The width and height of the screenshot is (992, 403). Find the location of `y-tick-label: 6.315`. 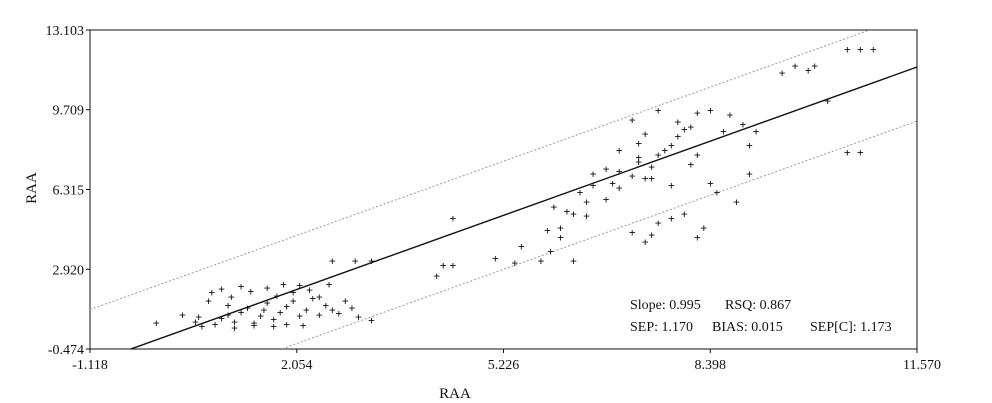

y-tick-label: 6.315 is located at coordinates (69, 190).